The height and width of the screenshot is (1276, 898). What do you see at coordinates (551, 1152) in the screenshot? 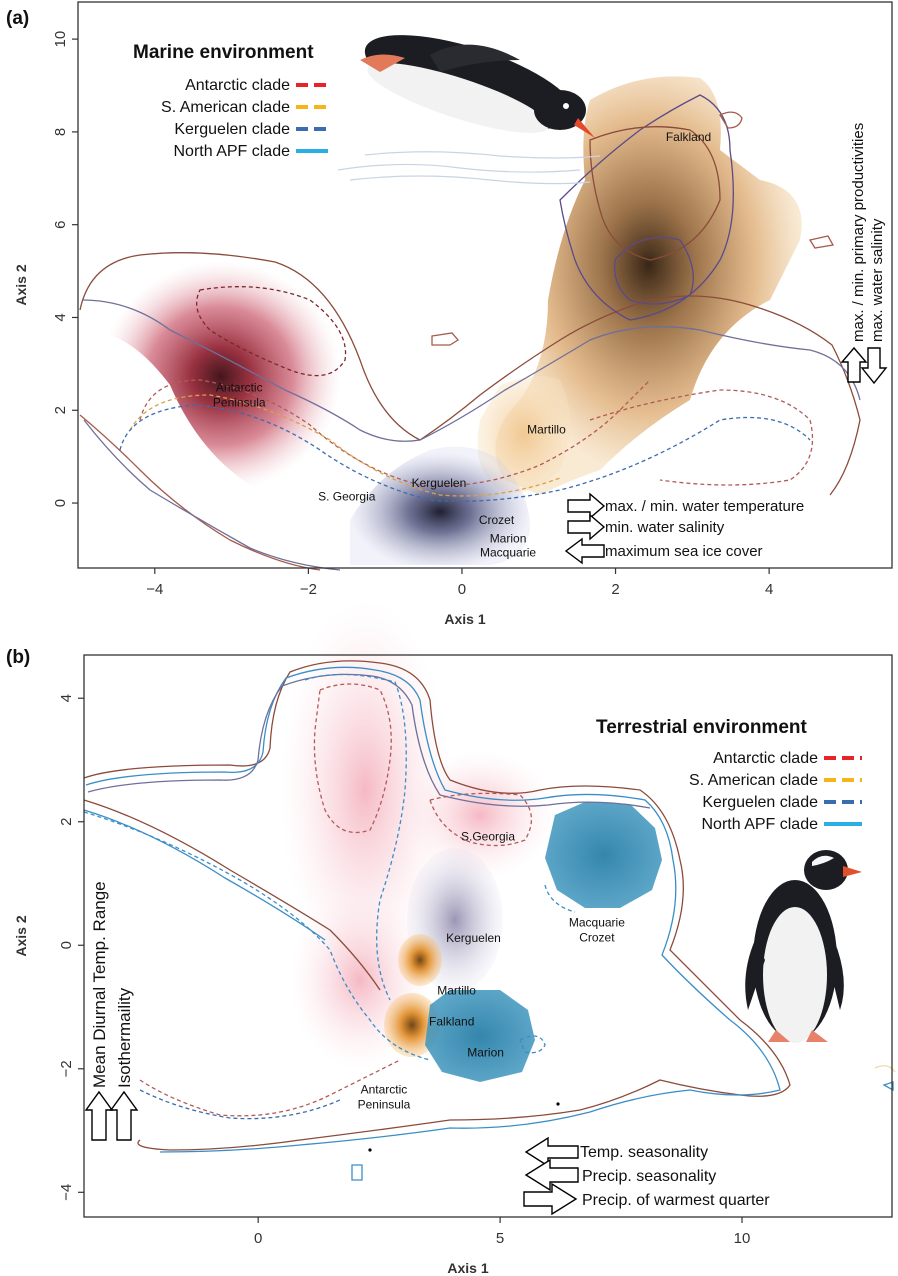
I see `arrow-left-icon` at bounding box center [551, 1152].